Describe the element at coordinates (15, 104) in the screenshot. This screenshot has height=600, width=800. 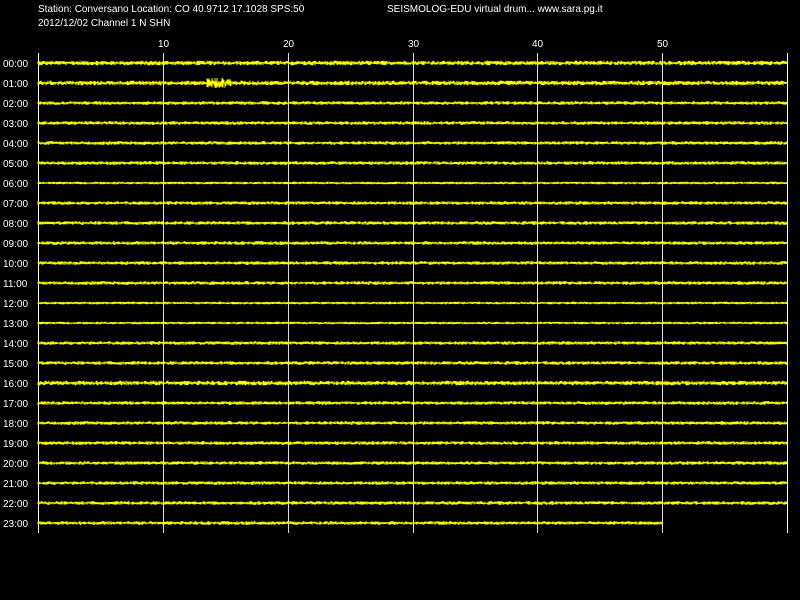
I see `hour-label-0200: 02:00` at that location.